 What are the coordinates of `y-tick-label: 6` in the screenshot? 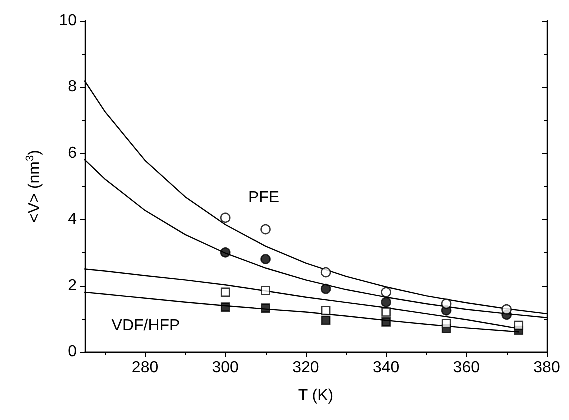 It's located at (73, 153).